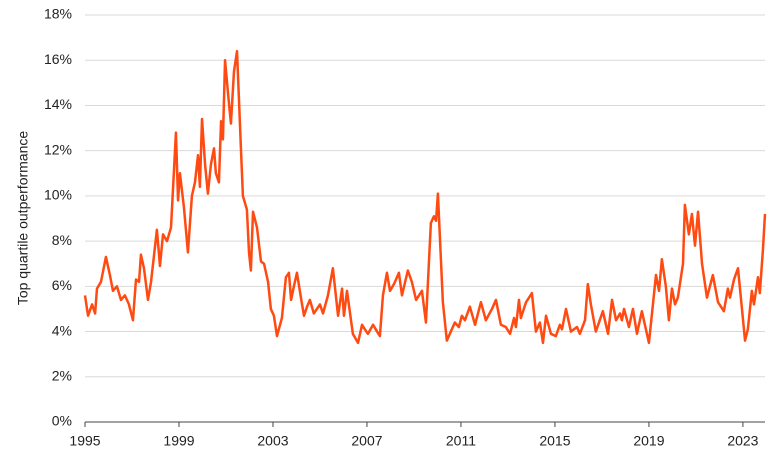 This screenshot has height=461, width=780. What do you see at coordinates (62, 330) in the screenshot?
I see `y-tick-label: 4%` at bounding box center [62, 330].